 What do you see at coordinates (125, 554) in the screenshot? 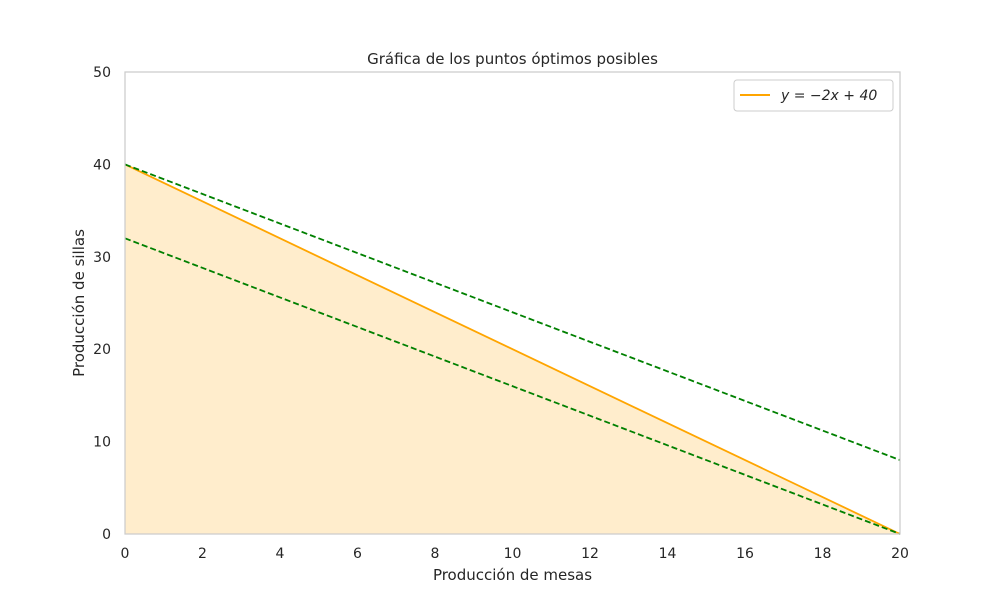
I see `x-tick-label: 0` at bounding box center [125, 554].